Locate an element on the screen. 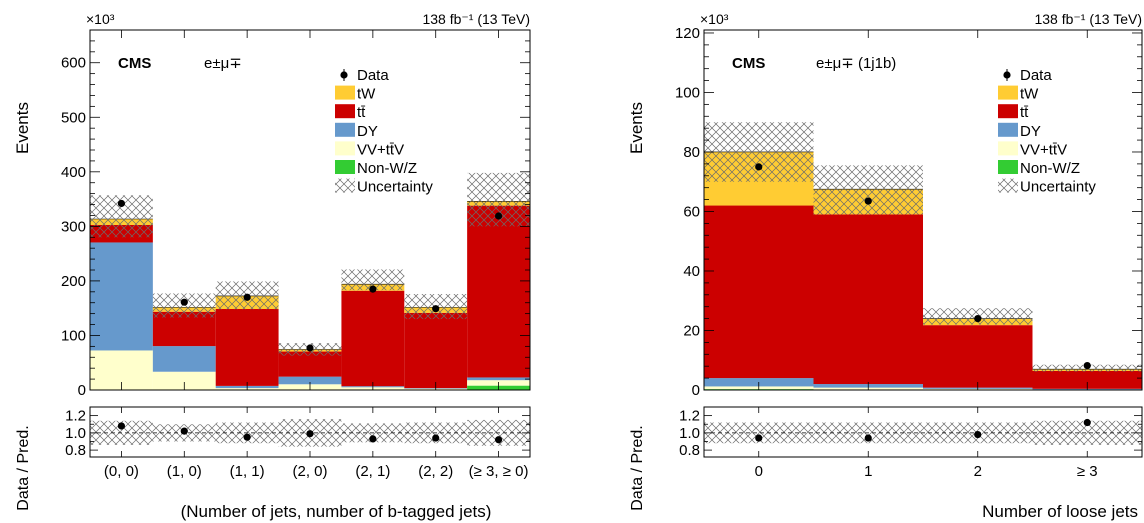  legend-label: Non-W/Z is located at coordinates (1050, 168).